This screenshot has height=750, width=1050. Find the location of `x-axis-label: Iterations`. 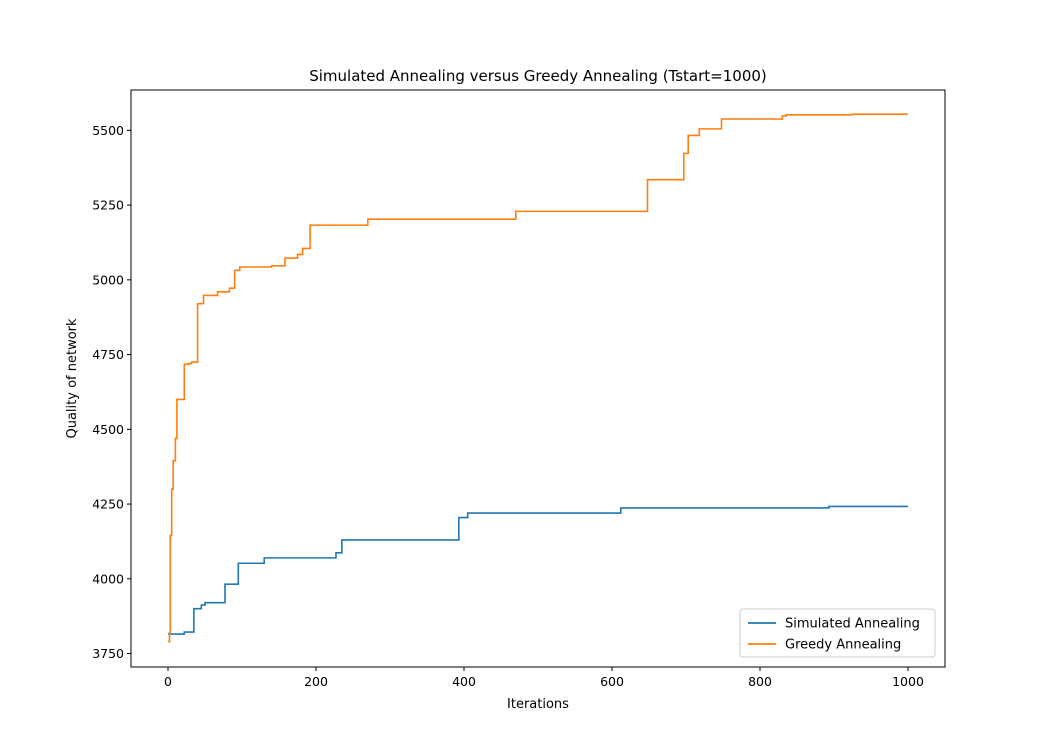

x-axis-label: Iterations is located at coordinates (538, 704).